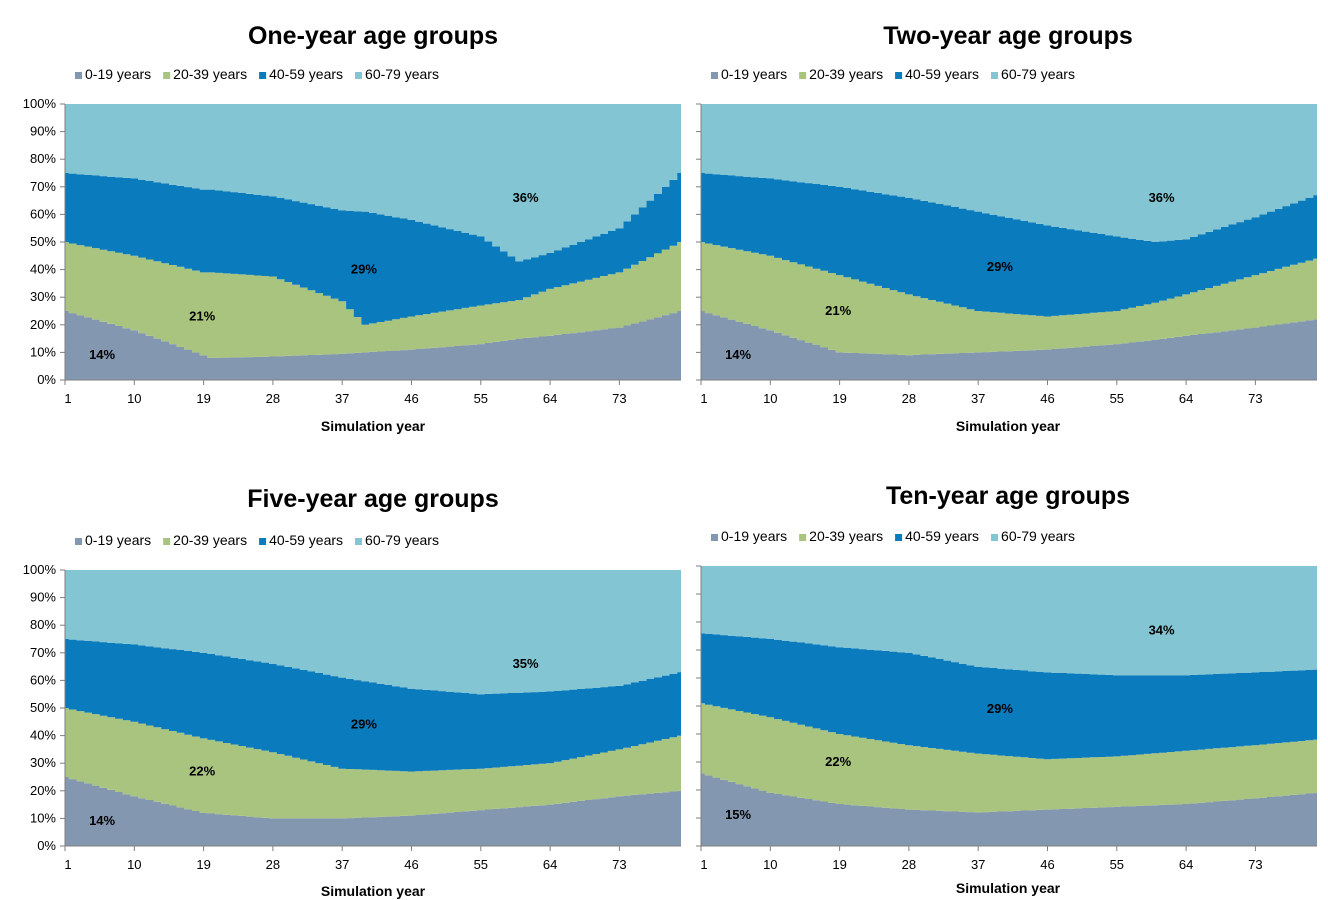 The height and width of the screenshot is (900, 1328). Describe the element at coordinates (46, 379) in the screenshot. I see `y-tick-label: 0%` at that location.